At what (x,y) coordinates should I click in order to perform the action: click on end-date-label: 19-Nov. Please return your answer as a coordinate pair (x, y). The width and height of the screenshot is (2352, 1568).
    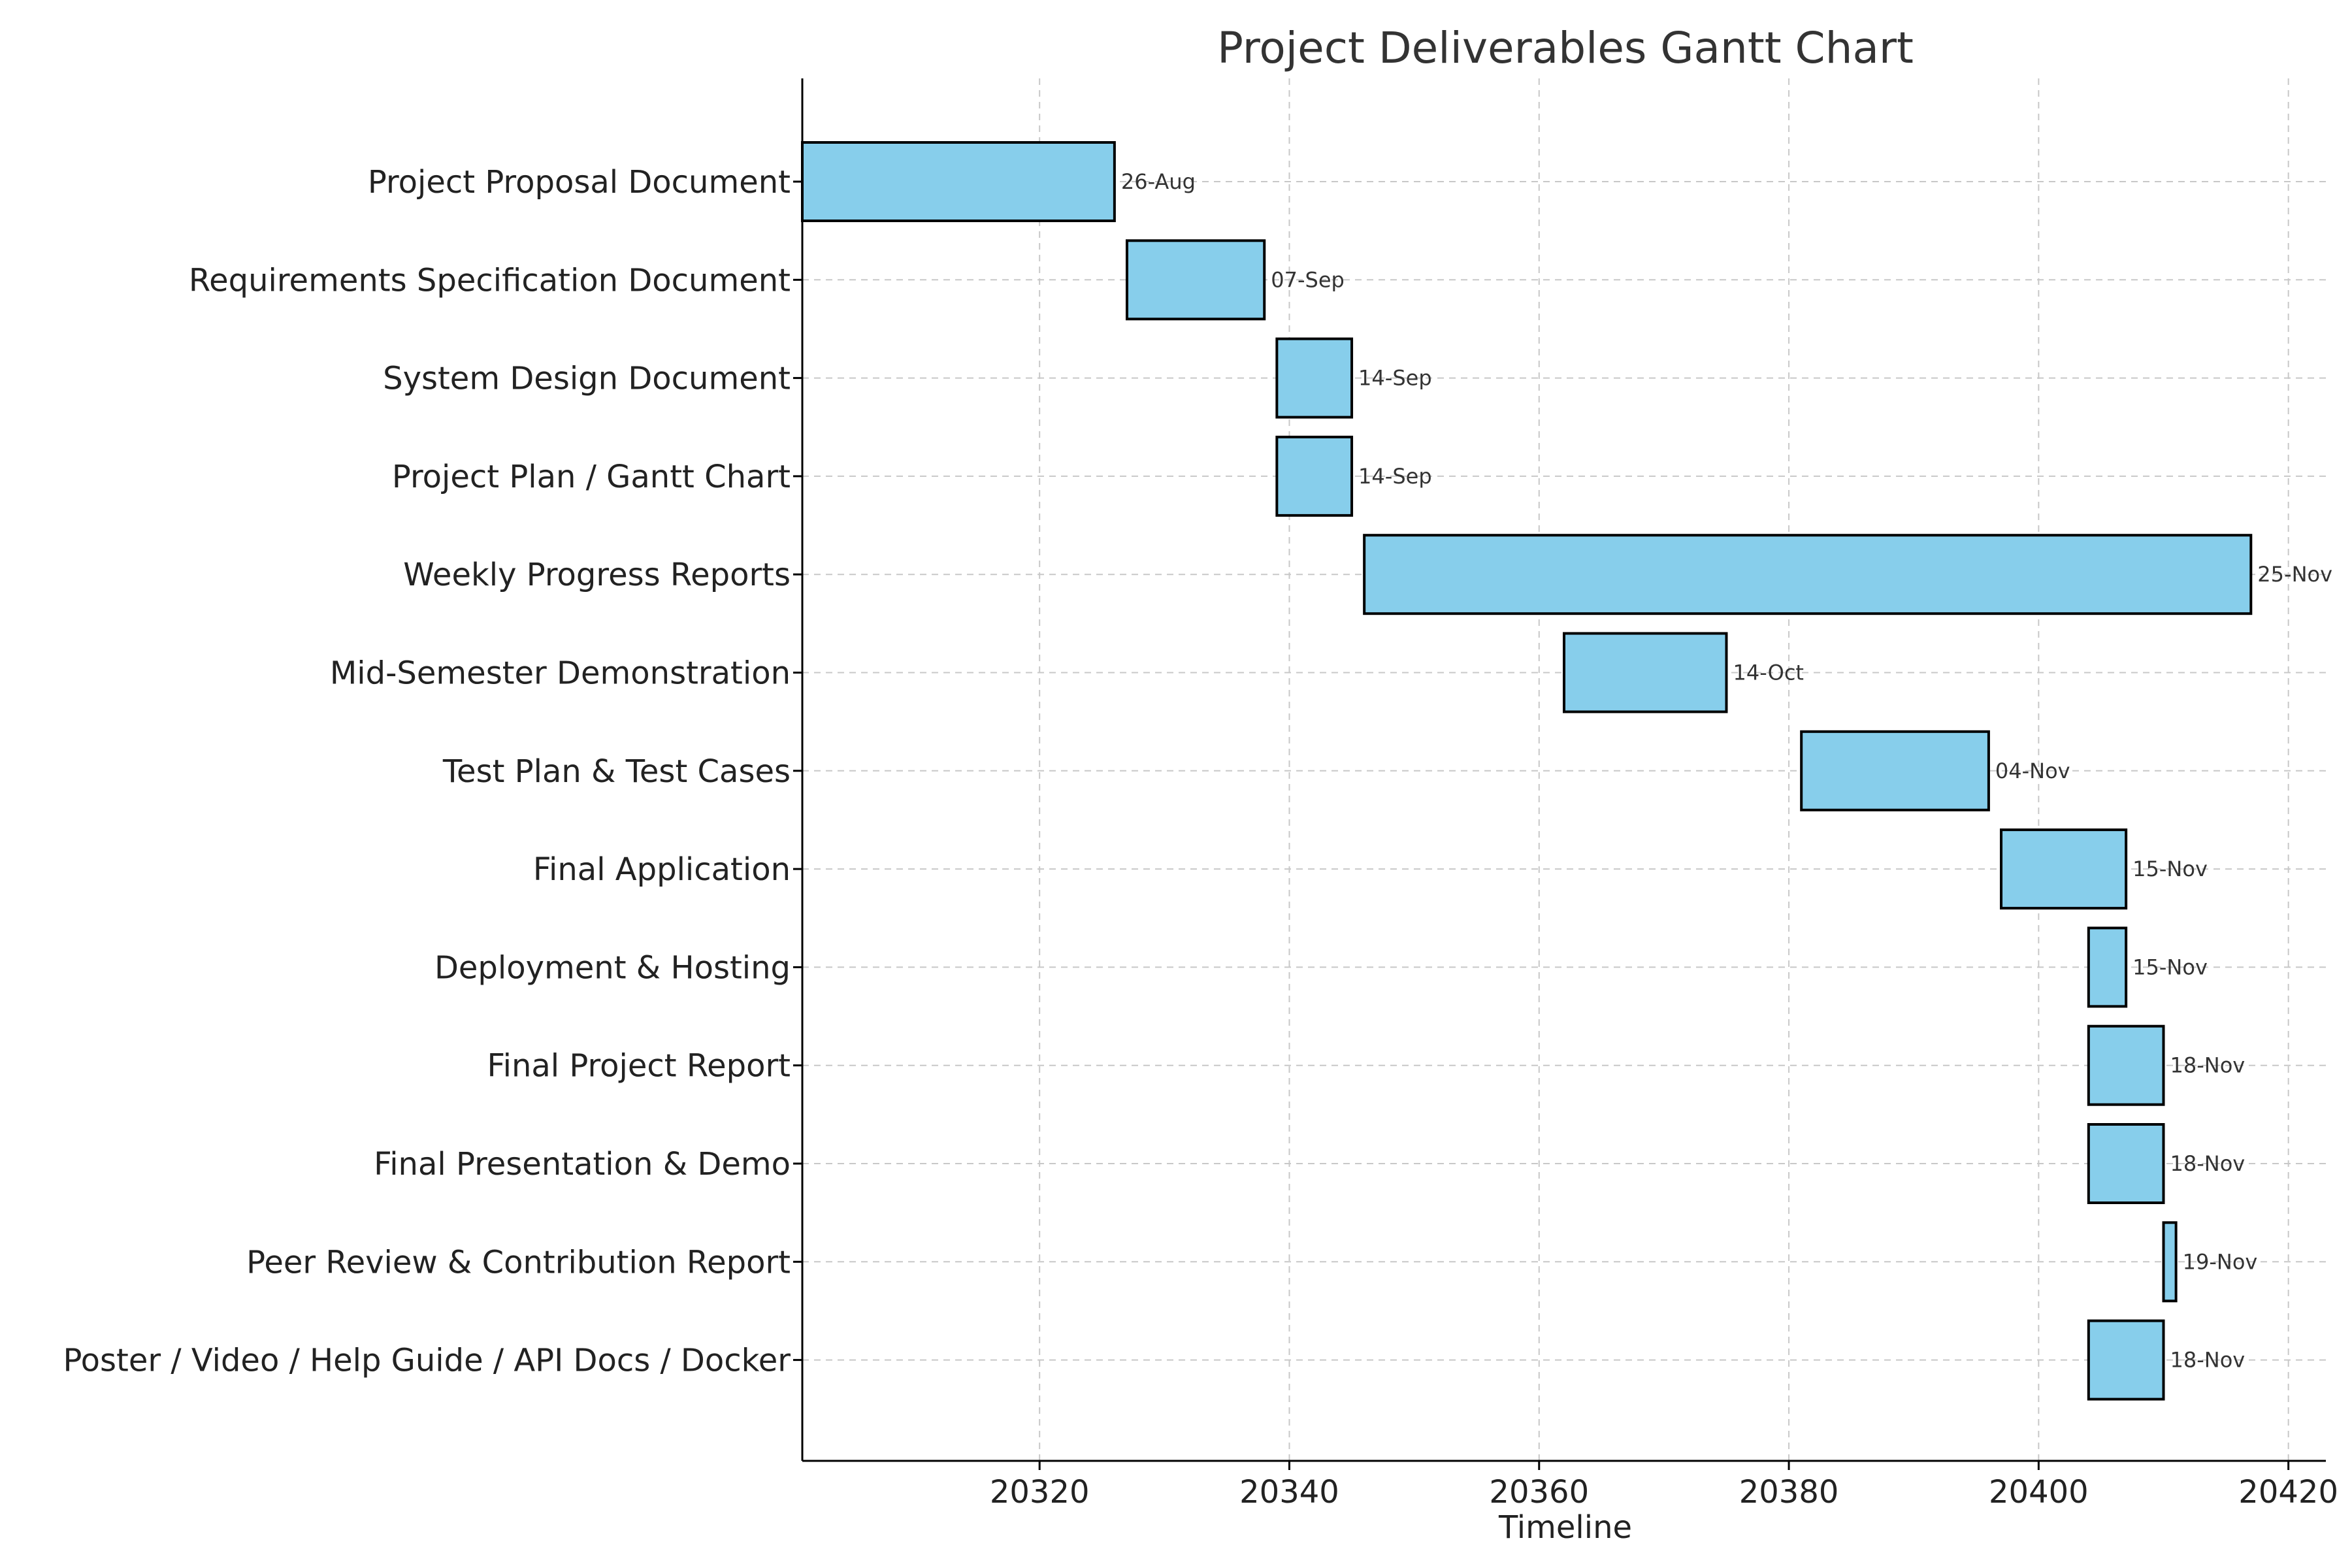
    Looking at the image, I should click on (2220, 1261).